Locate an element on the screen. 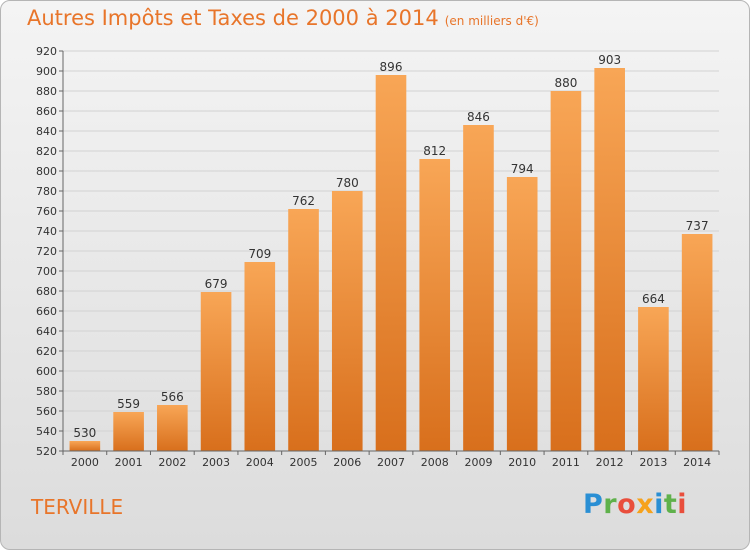 The height and width of the screenshot is (550, 750). y-tick-label: 760 is located at coordinates (46, 211).